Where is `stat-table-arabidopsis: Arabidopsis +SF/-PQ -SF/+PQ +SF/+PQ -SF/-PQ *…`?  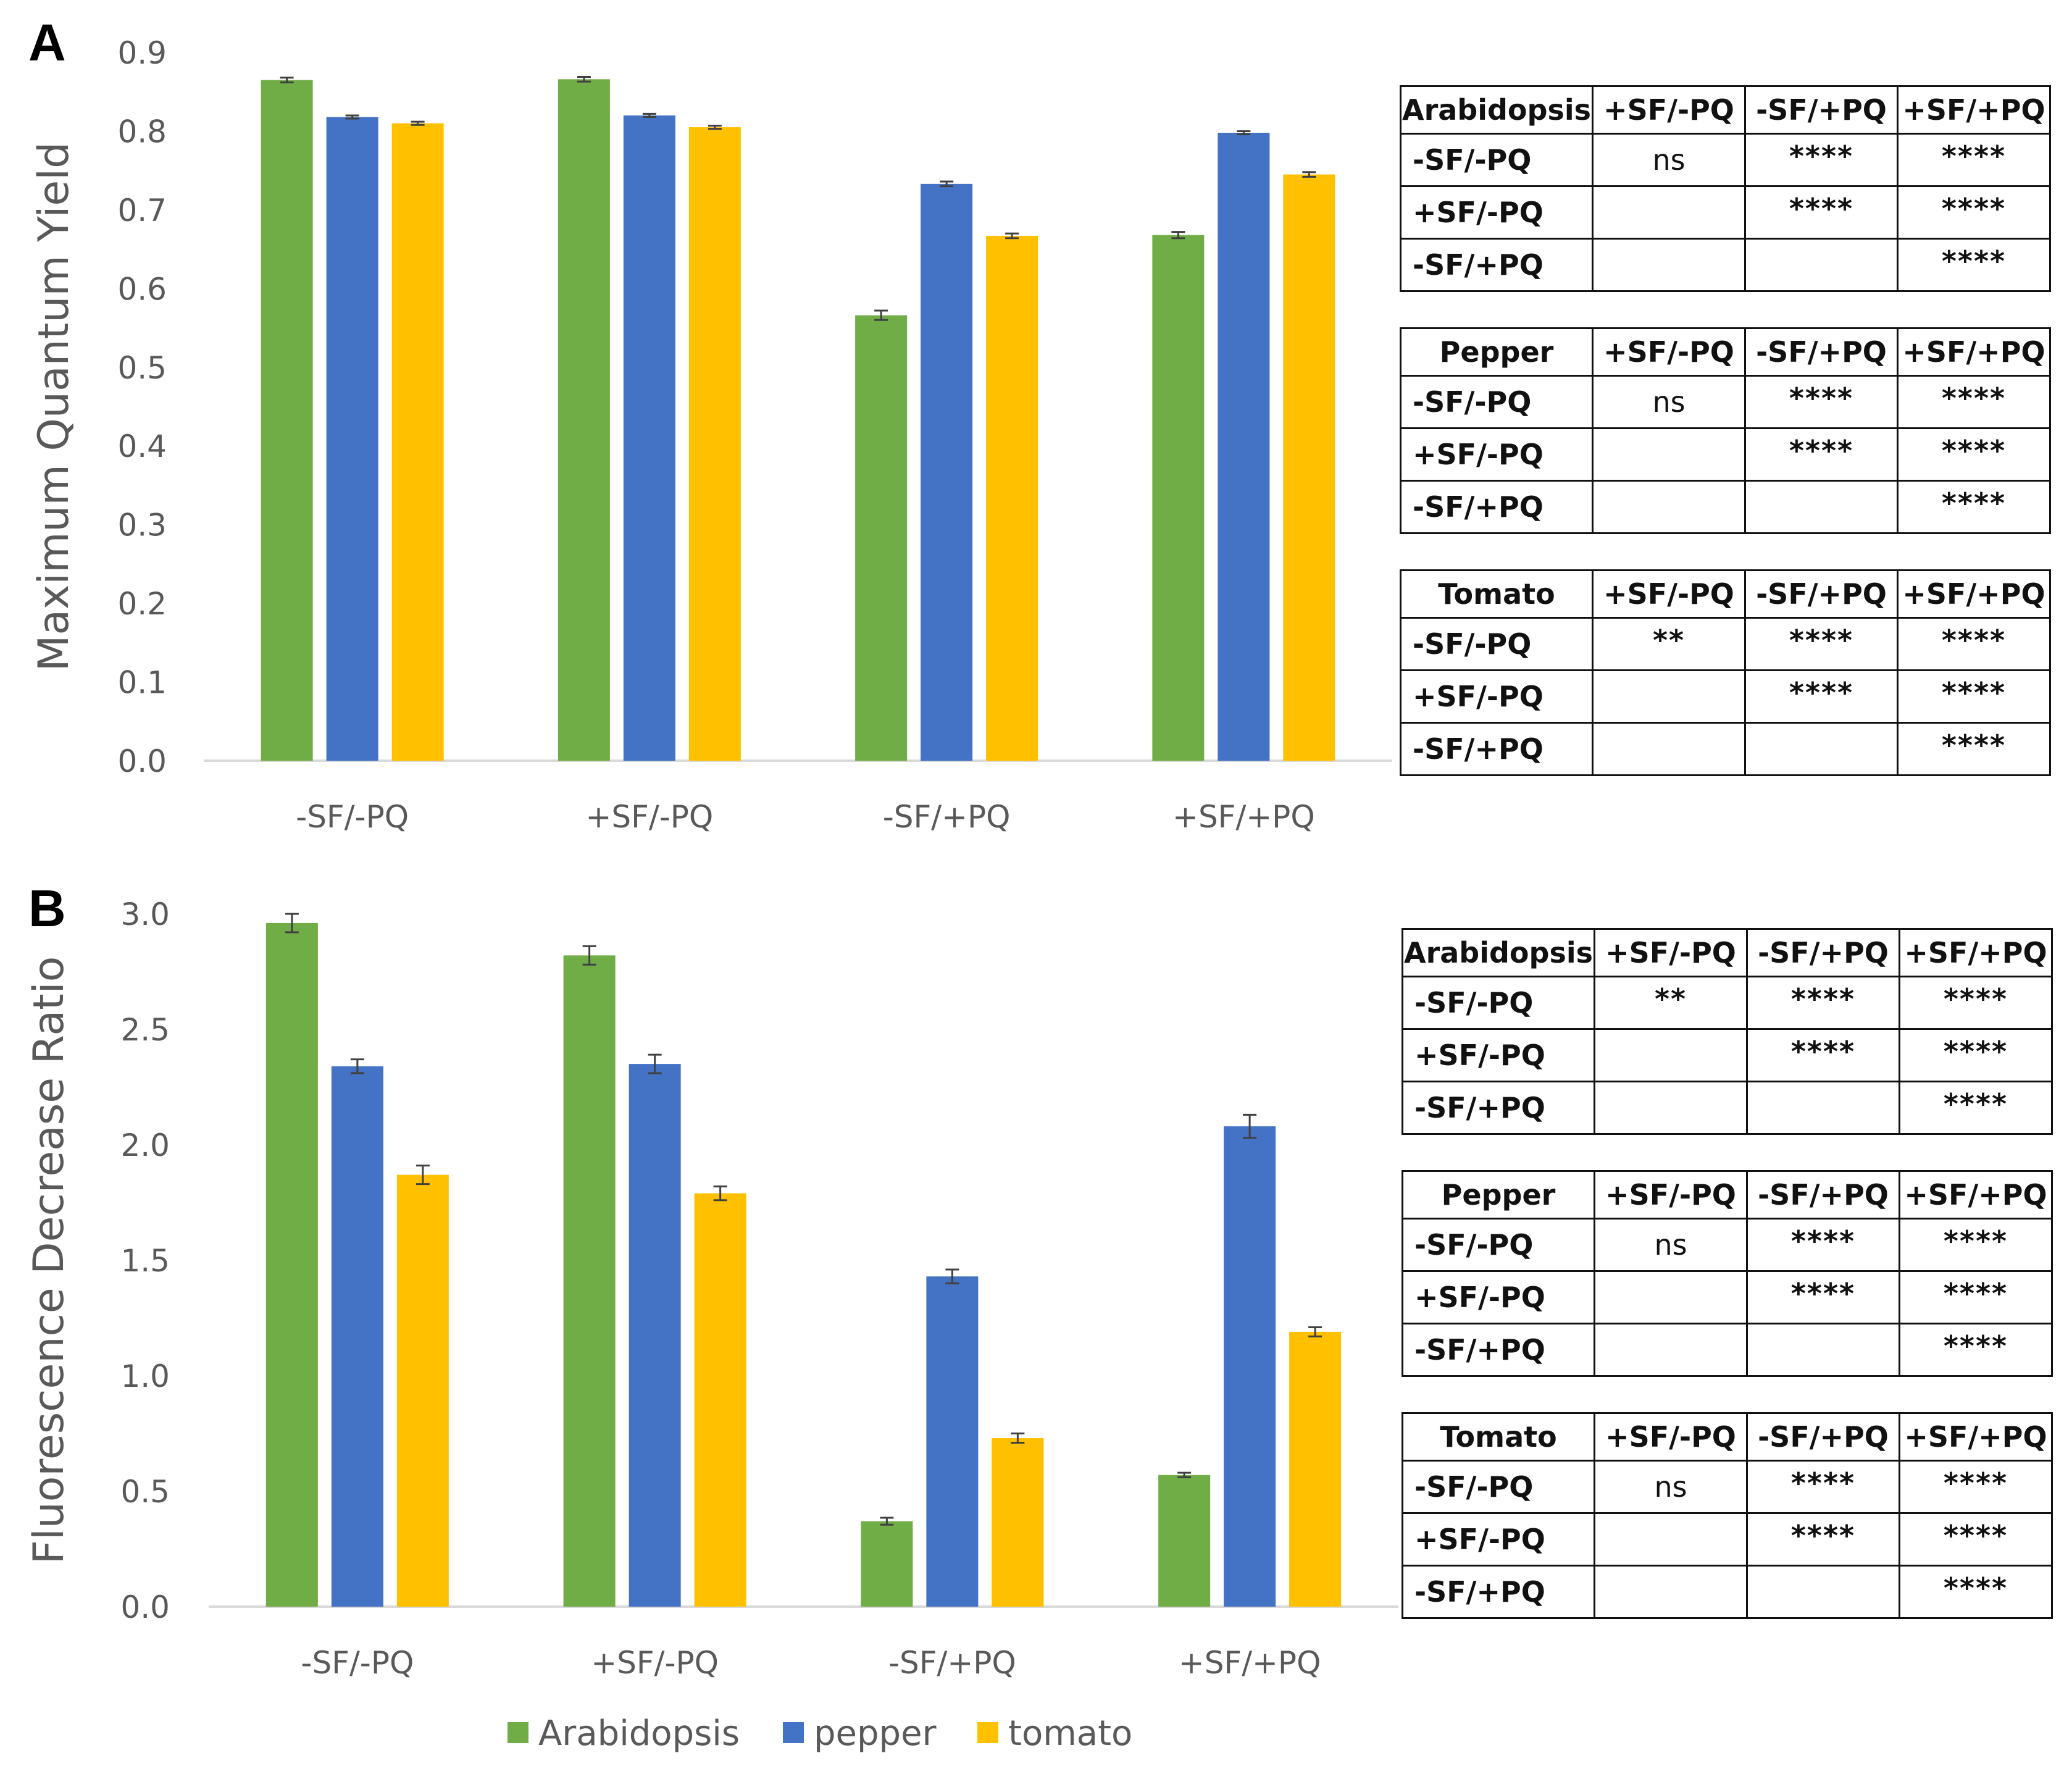
stat-table-arabidopsis: Arabidopsis +SF/-PQ -SF/+PQ +SF/+PQ -SF/-PQ *… is located at coordinates (1727, 1031).